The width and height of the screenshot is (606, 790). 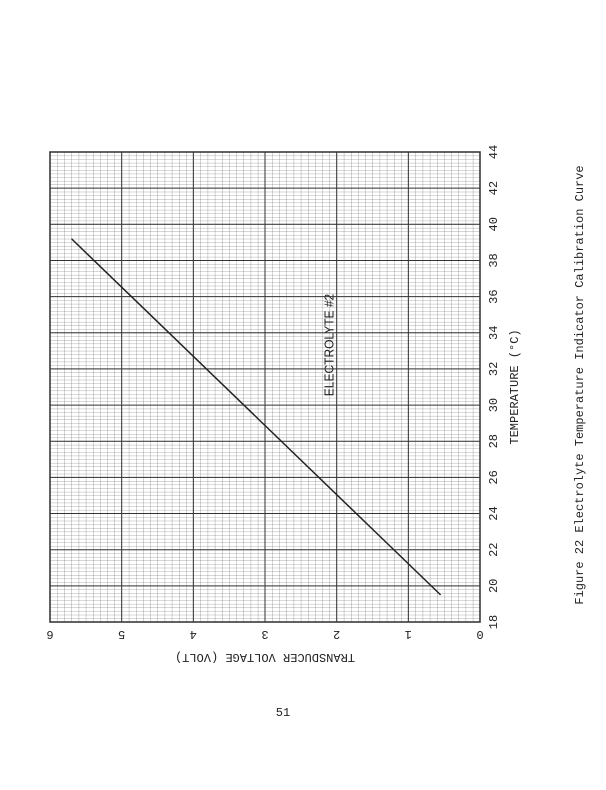 I want to click on y-tick-label: 0, so click(x=479, y=634).